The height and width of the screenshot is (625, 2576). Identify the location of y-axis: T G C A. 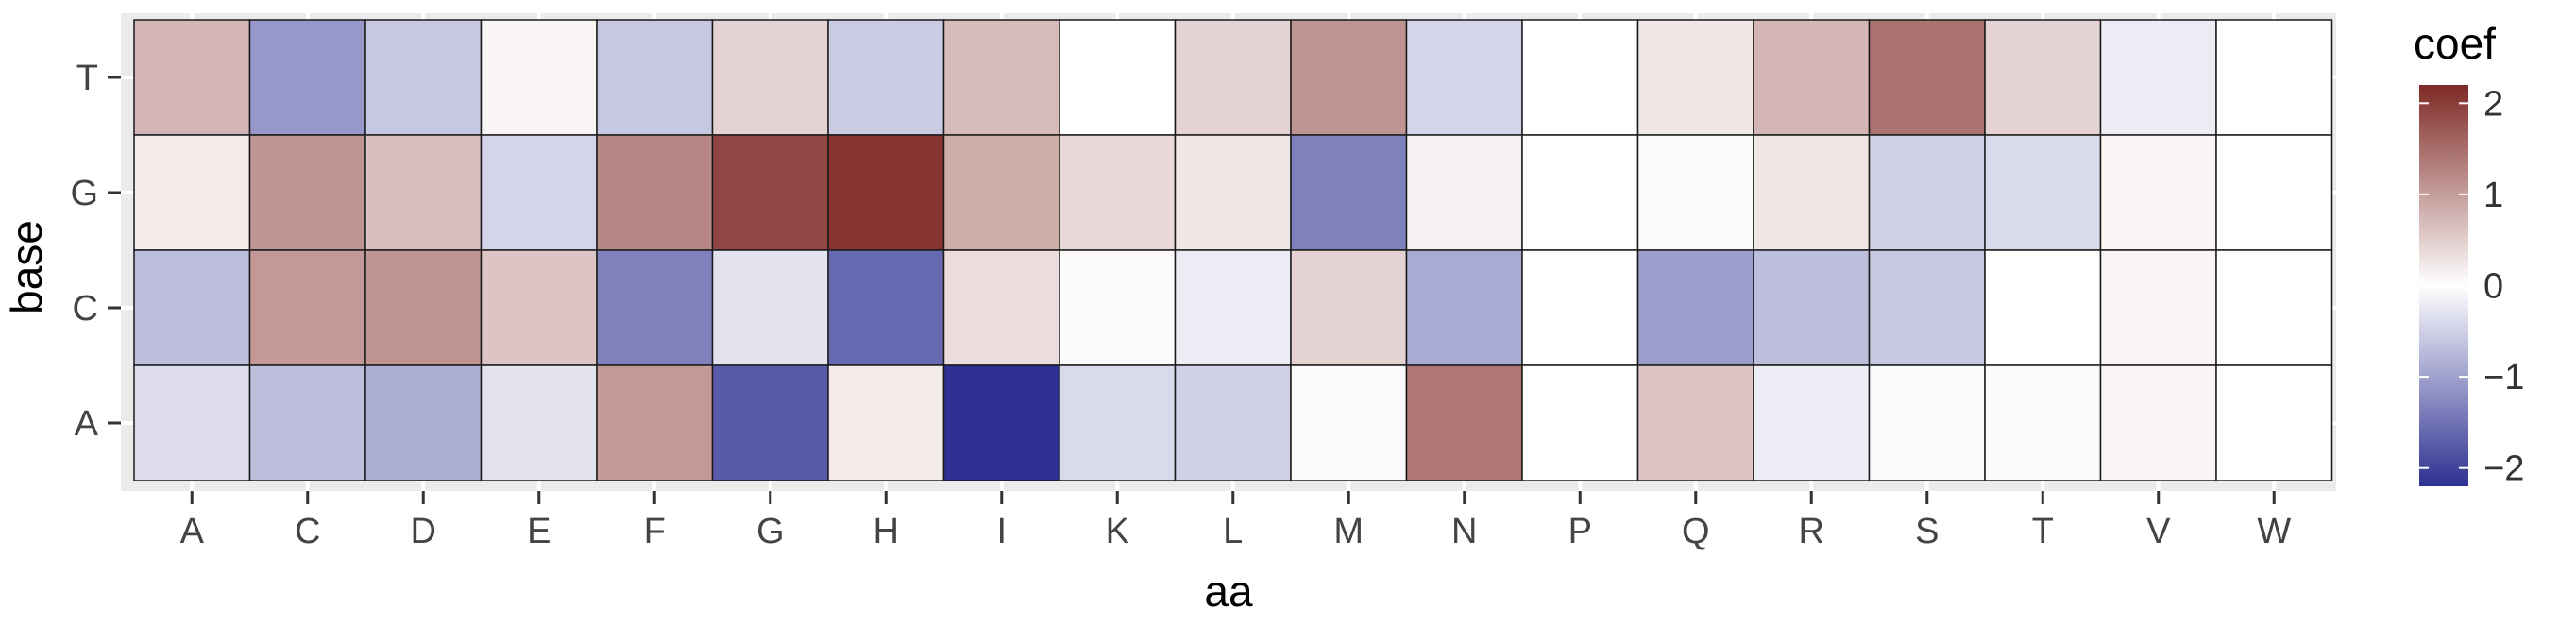
(95, 251).